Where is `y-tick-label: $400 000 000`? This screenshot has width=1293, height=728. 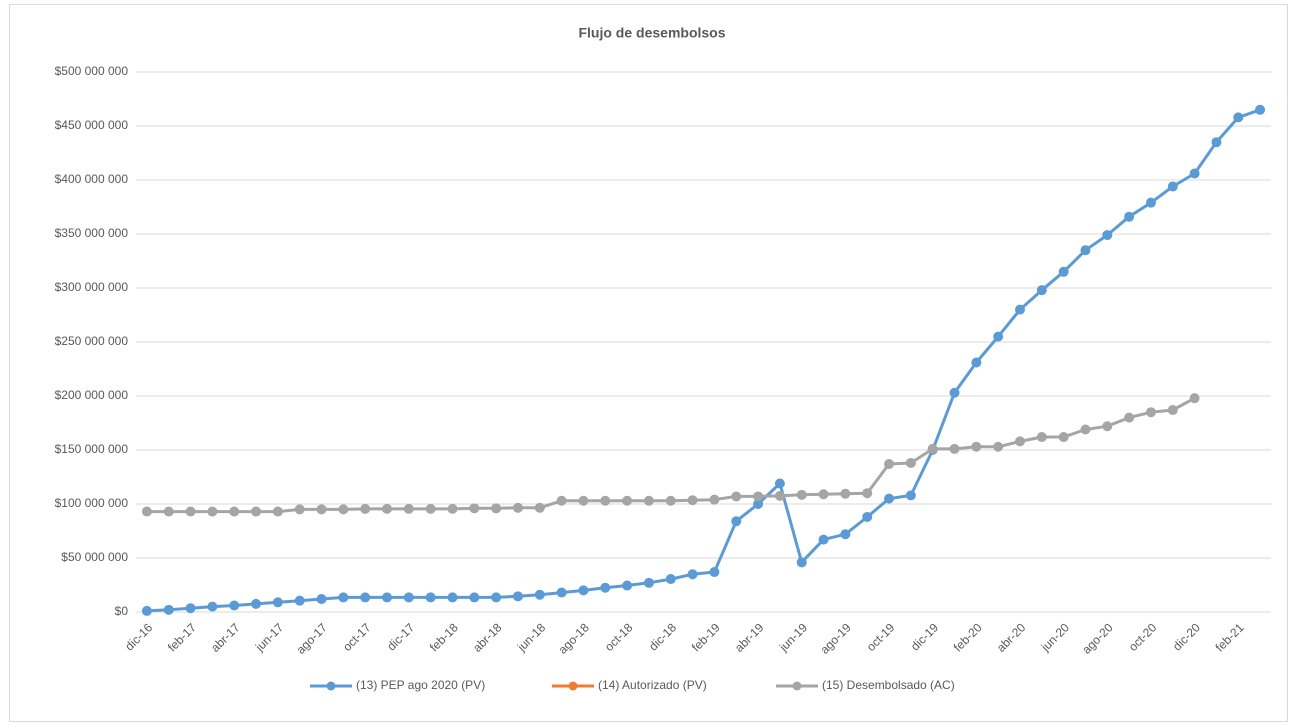 y-tick-label: $400 000 000 is located at coordinates (92, 179).